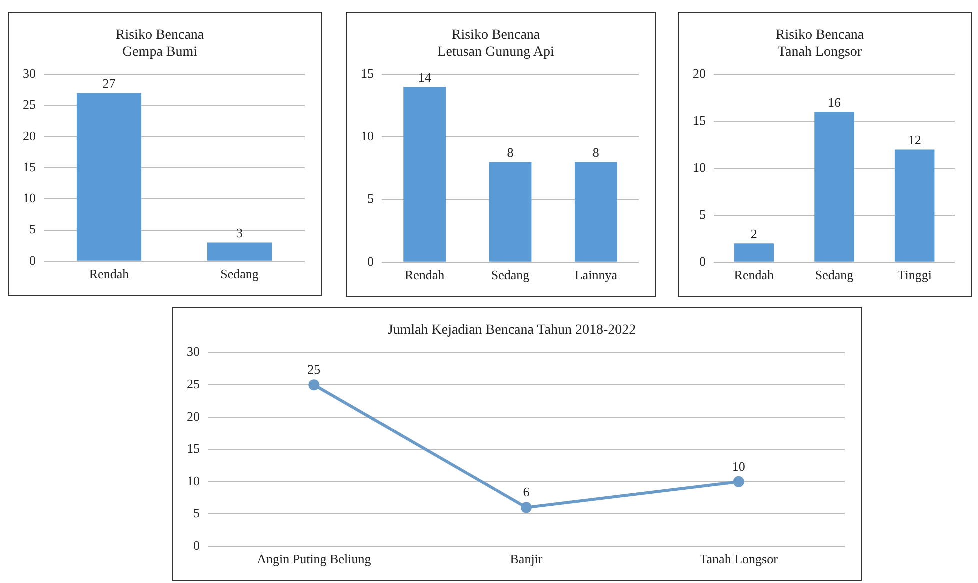 The image size is (978, 583). I want to click on chart-title: Risiko Bencana Letusan Gunung Api, so click(496, 44).